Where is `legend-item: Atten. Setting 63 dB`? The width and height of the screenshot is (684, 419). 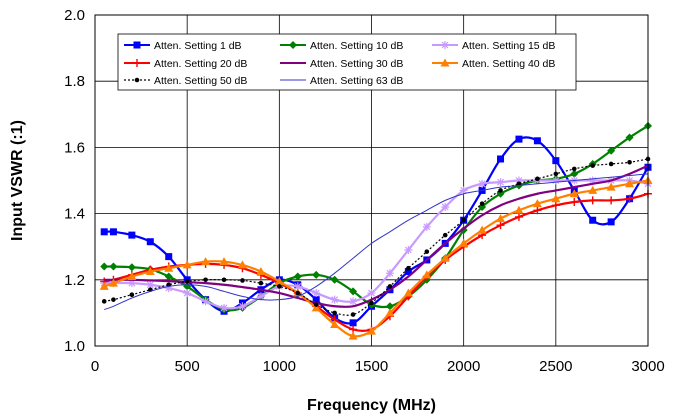
legend-item: Atten. Setting 63 dB is located at coordinates (341, 81).